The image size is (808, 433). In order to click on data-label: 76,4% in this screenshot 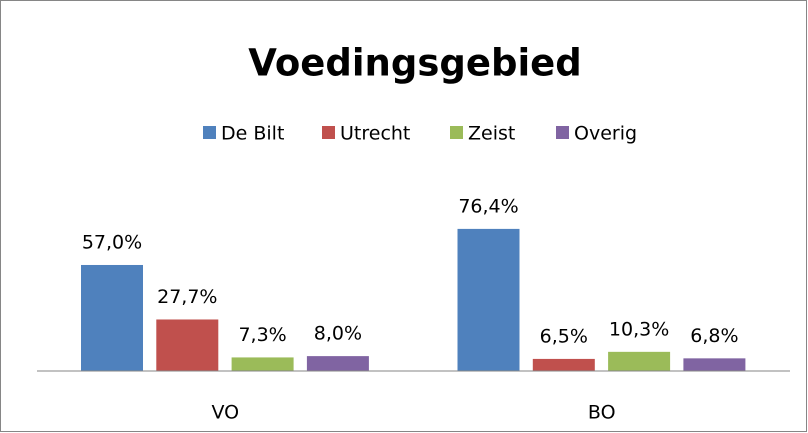, I will do `click(488, 206)`.